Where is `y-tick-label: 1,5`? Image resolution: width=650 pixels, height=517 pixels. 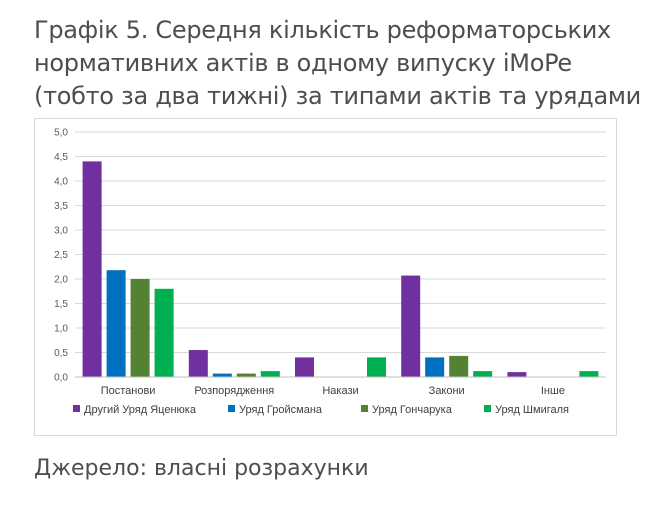
y-tick-label: 1,5 is located at coordinates (61, 304).